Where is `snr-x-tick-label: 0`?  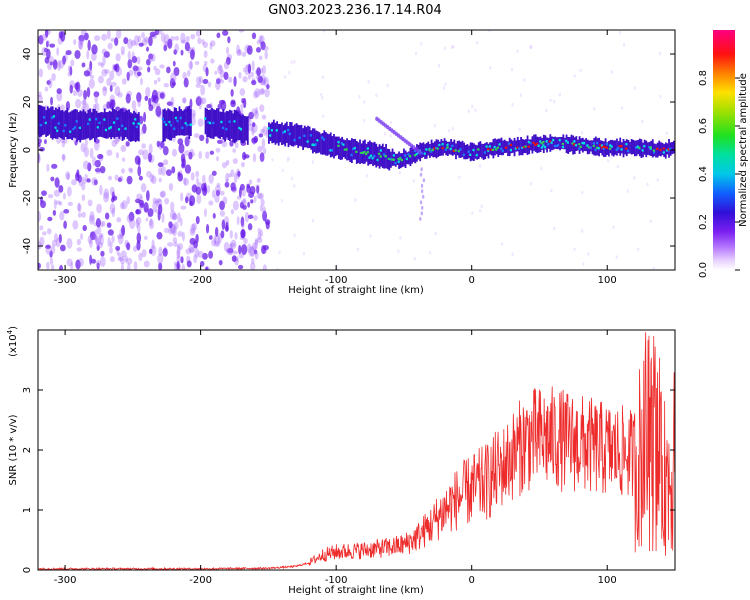 snr-x-tick-label: 0 is located at coordinates (472, 580).